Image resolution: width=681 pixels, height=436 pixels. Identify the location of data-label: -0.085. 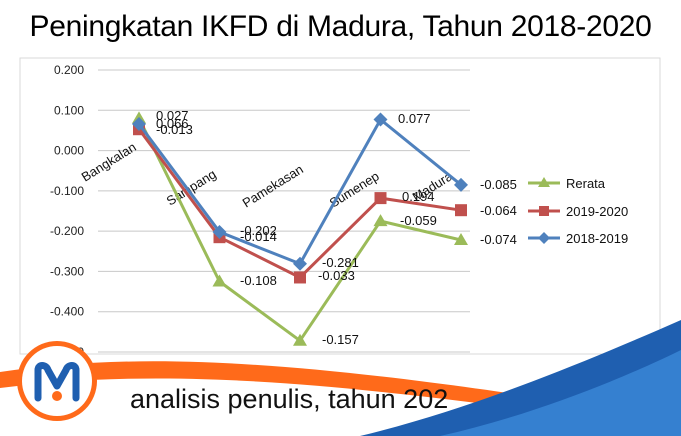
(498, 184).